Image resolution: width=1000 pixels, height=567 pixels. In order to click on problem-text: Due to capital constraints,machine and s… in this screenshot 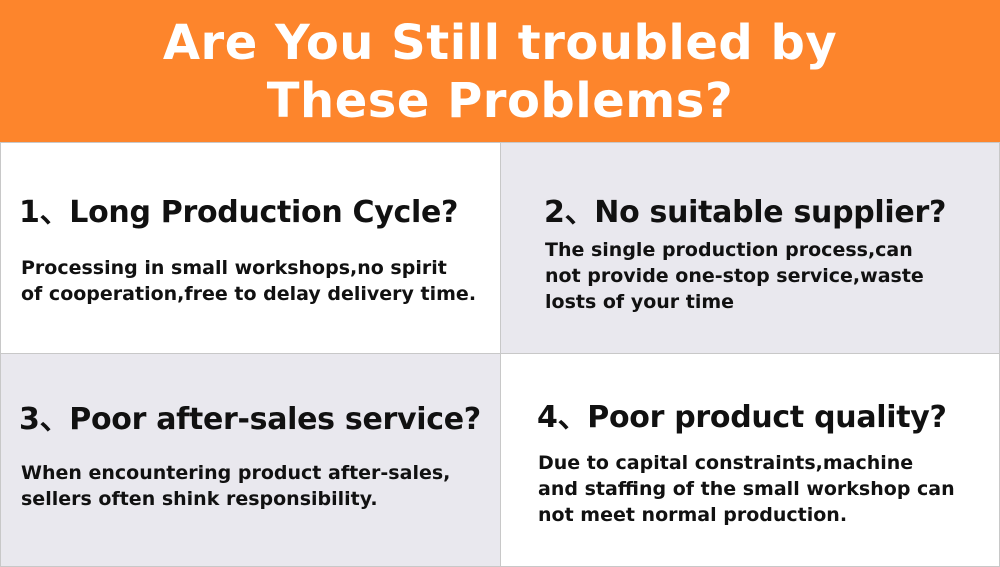, I will do `click(746, 489)`.